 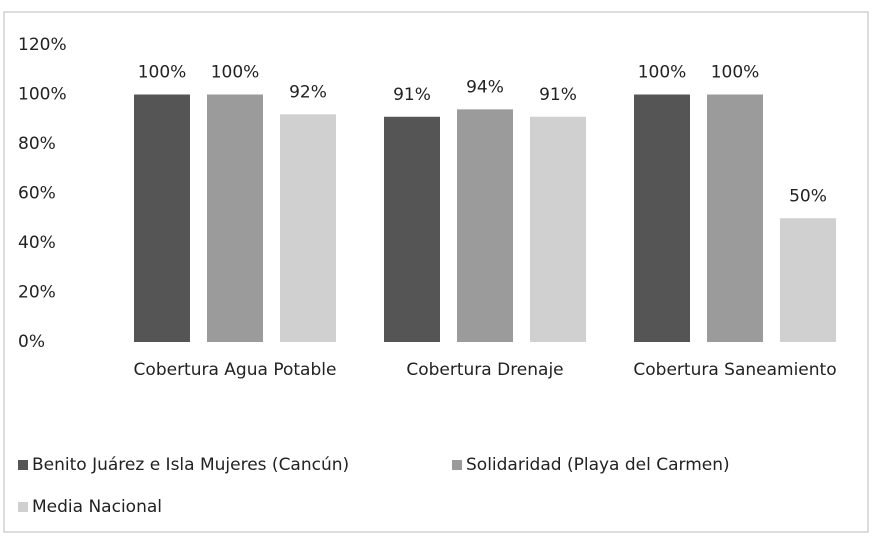 What do you see at coordinates (598, 465) in the screenshot?
I see `legend-label: Solidaridad (Playa del Carmen)` at bounding box center [598, 465].